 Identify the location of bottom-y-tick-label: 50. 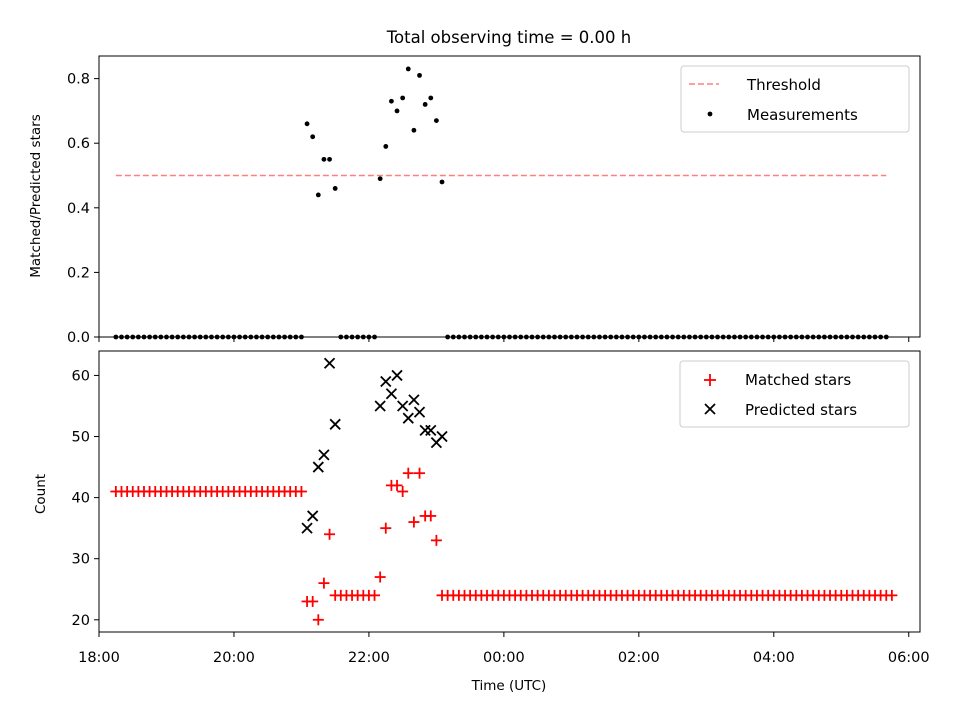
(81, 438).